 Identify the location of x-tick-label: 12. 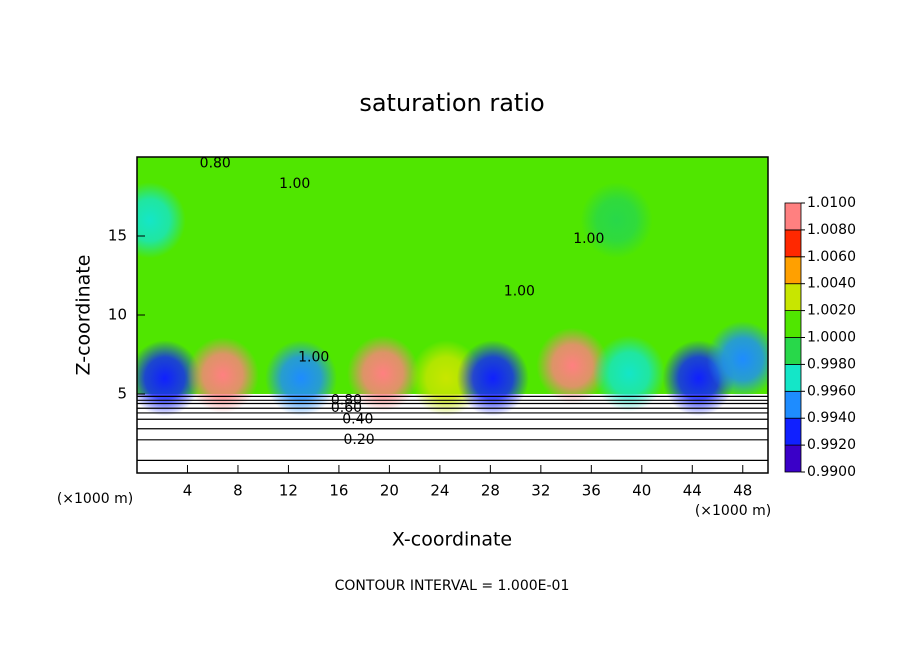
(288, 491).